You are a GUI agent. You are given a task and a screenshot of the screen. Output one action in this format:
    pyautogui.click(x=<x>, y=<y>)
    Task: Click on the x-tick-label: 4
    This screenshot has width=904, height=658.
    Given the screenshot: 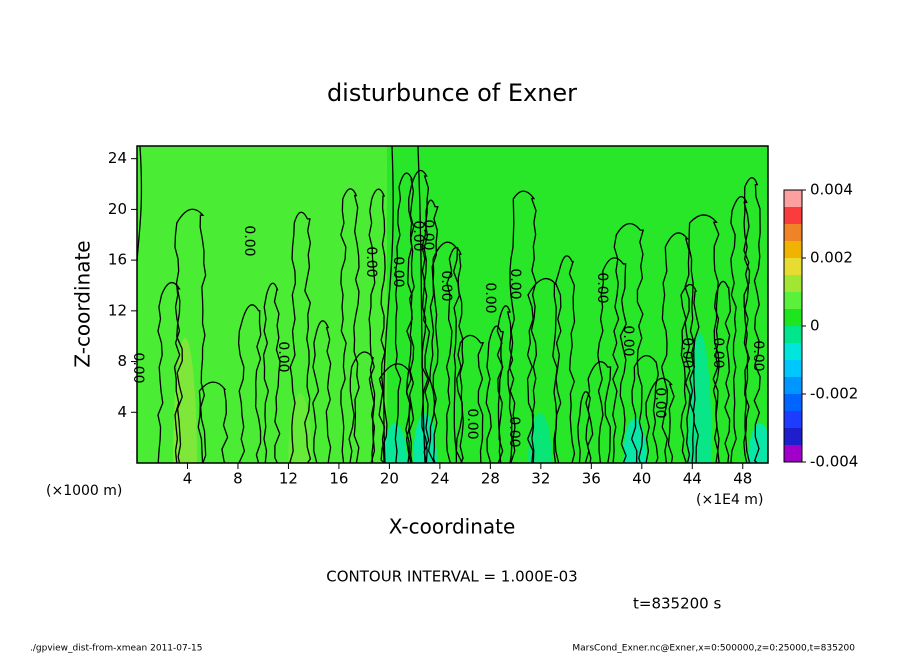 What is the action you would take?
    pyautogui.click(x=188, y=479)
    